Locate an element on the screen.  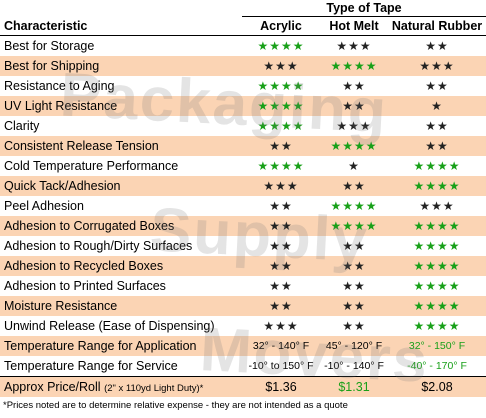
natural-price: $2.08 is located at coordinates (437, 386).